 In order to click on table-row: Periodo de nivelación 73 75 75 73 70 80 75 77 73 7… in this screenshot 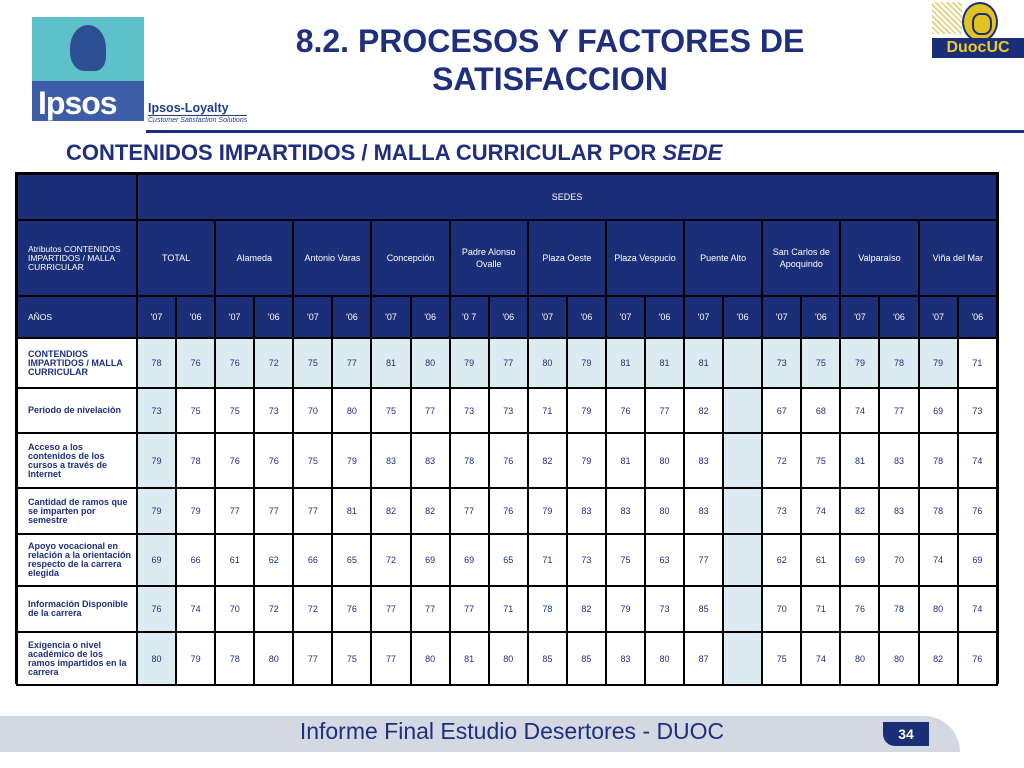, I will do `click(507, 410)`.